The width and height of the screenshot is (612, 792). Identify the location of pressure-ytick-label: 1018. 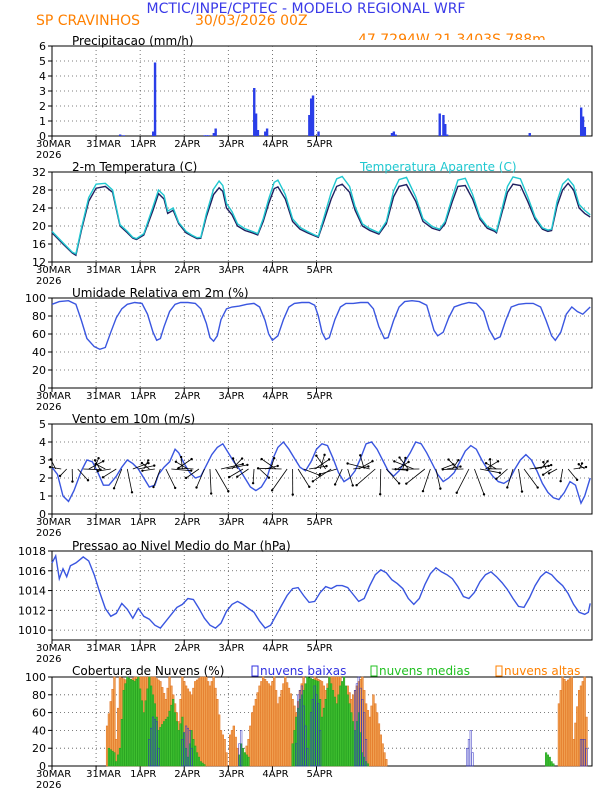
(32, 551).